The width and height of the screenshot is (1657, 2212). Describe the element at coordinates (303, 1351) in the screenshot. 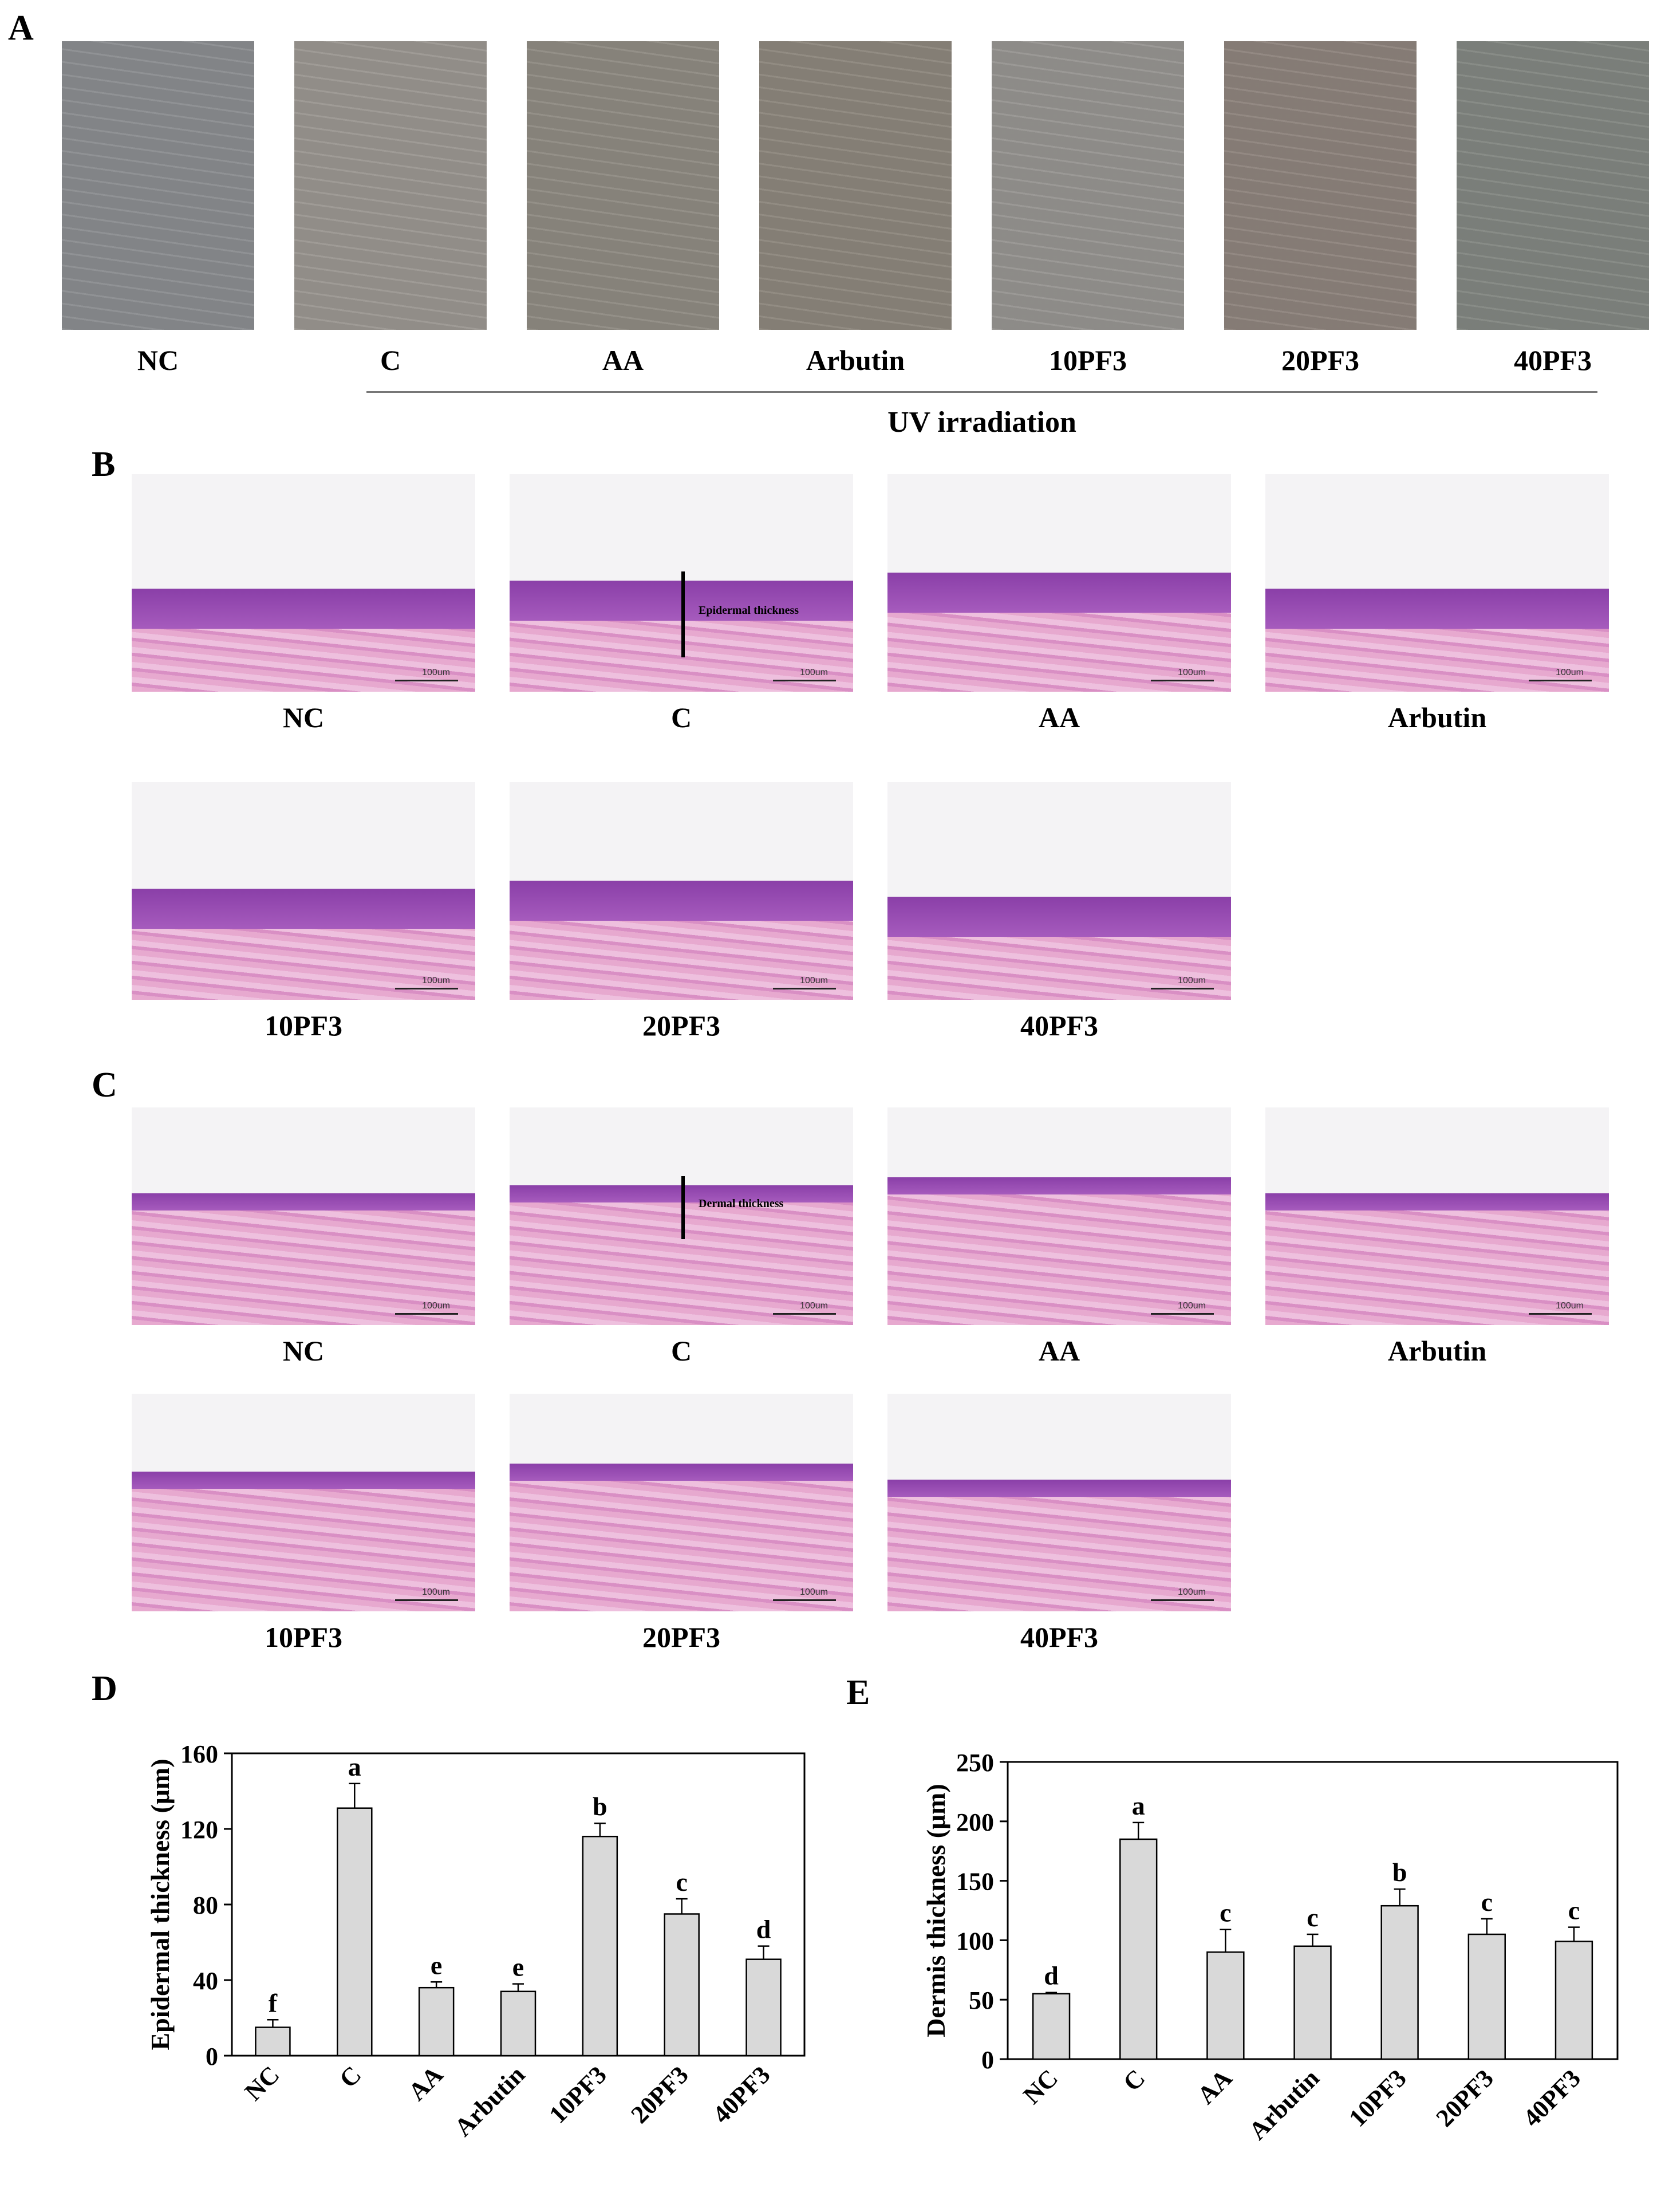

I see `panelC-label-nc: NC` at that location.